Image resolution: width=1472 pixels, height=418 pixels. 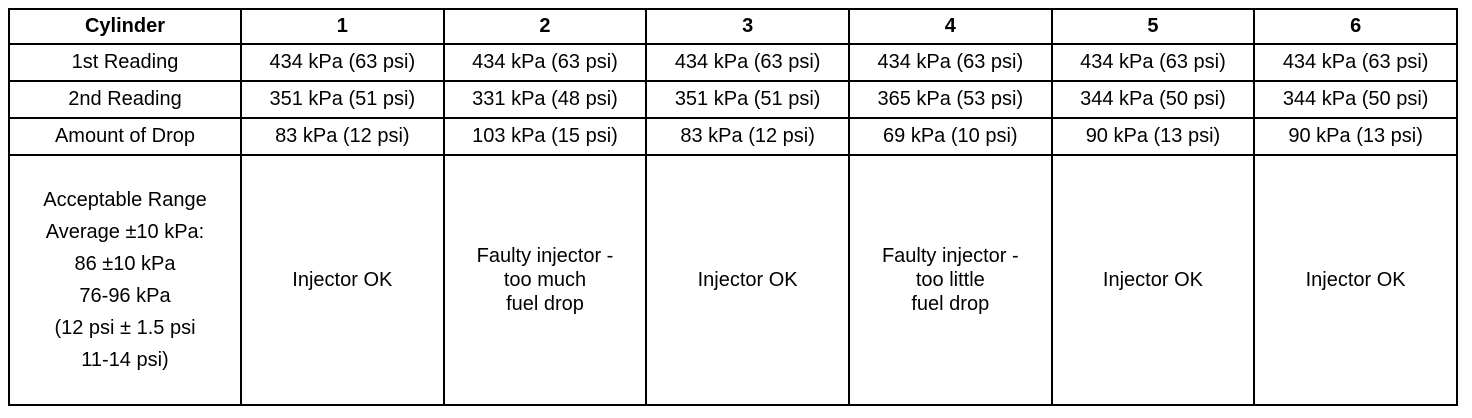 I want to click on cell-line: (12 psi ± 1.5 psi, so click(x=125, y=328).